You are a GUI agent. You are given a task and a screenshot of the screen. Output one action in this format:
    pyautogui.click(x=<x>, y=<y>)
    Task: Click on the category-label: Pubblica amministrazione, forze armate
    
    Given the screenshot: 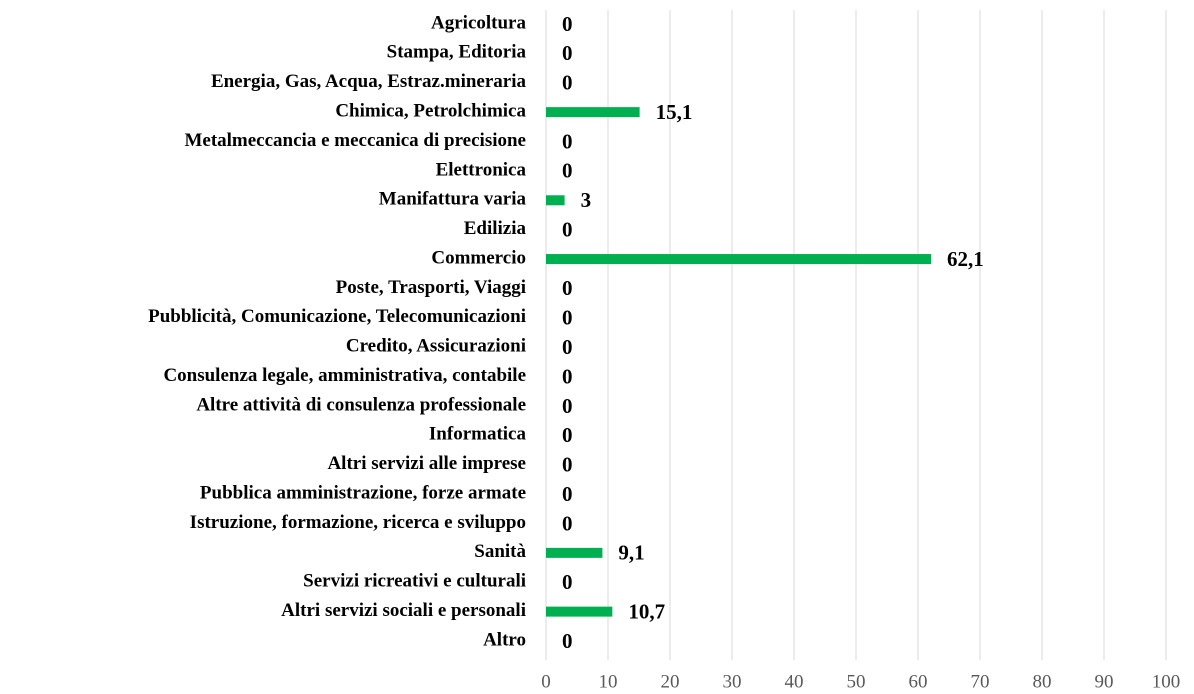 What is the action you would take?
    pyautogui.click(x=363, y=492)
    